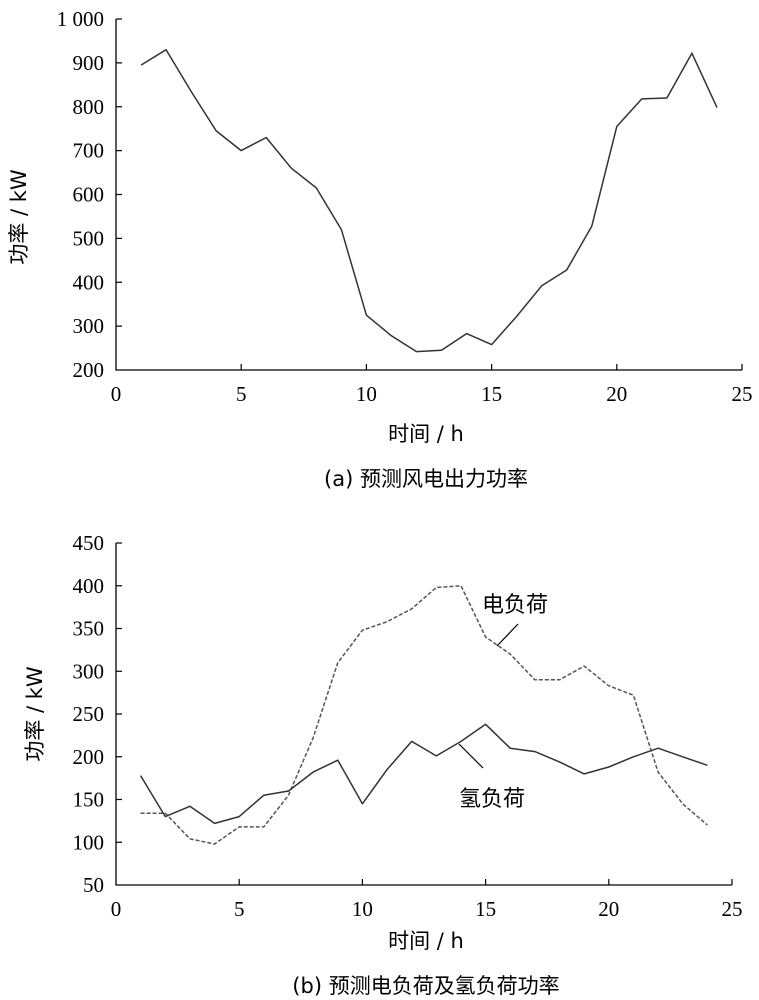 This screenshot has height=1000, width=759. Describe the element at coordinates (89, 326) in the screenshot. I see `wind-y-tick-label: 300` at that location.